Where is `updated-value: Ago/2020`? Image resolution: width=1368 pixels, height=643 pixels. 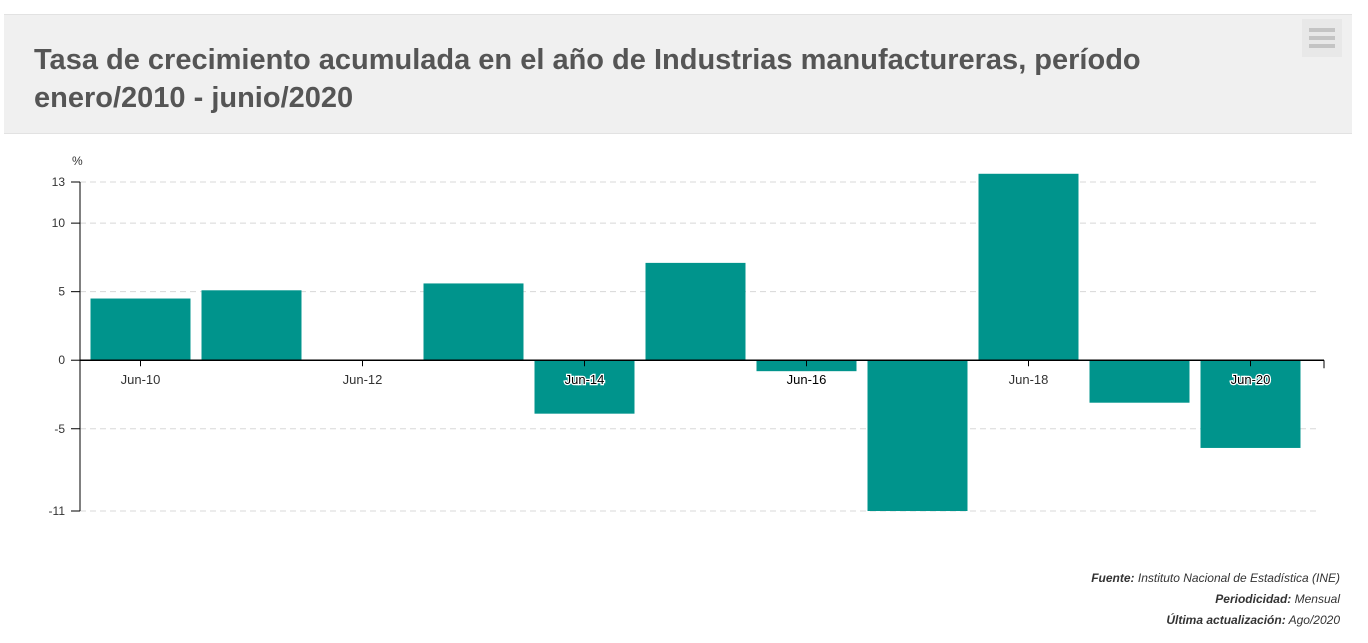 updated-value: Ago/2020 is located at coordinates (1314, 620).